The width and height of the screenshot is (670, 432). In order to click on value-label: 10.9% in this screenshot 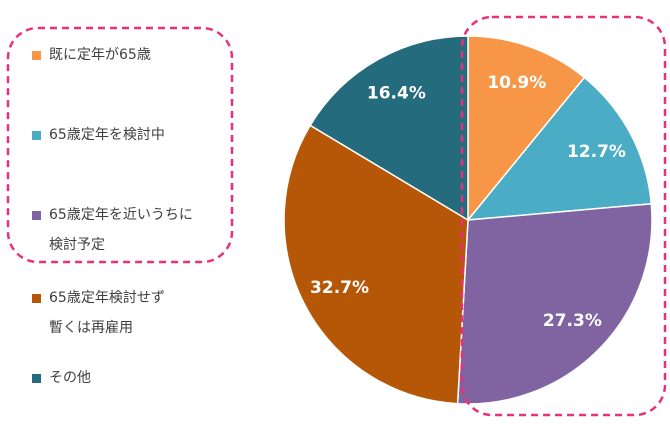, I will do `click(516, 83)`.